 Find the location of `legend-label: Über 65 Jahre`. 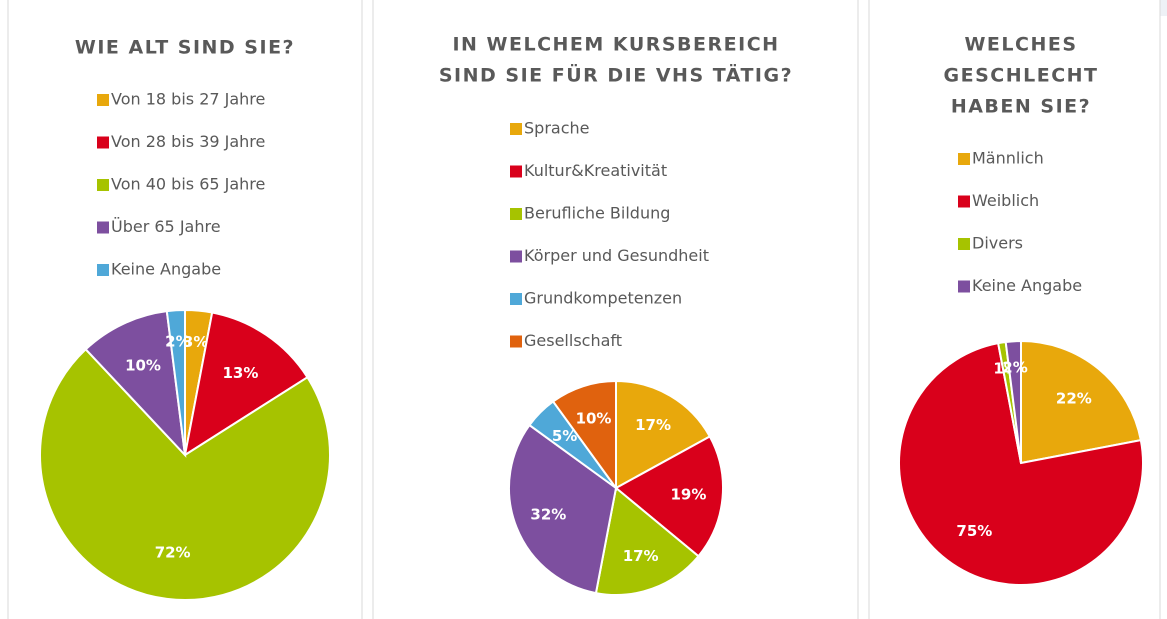

legend-label: Über 65 Jahre is located at coordinates (166, 226).